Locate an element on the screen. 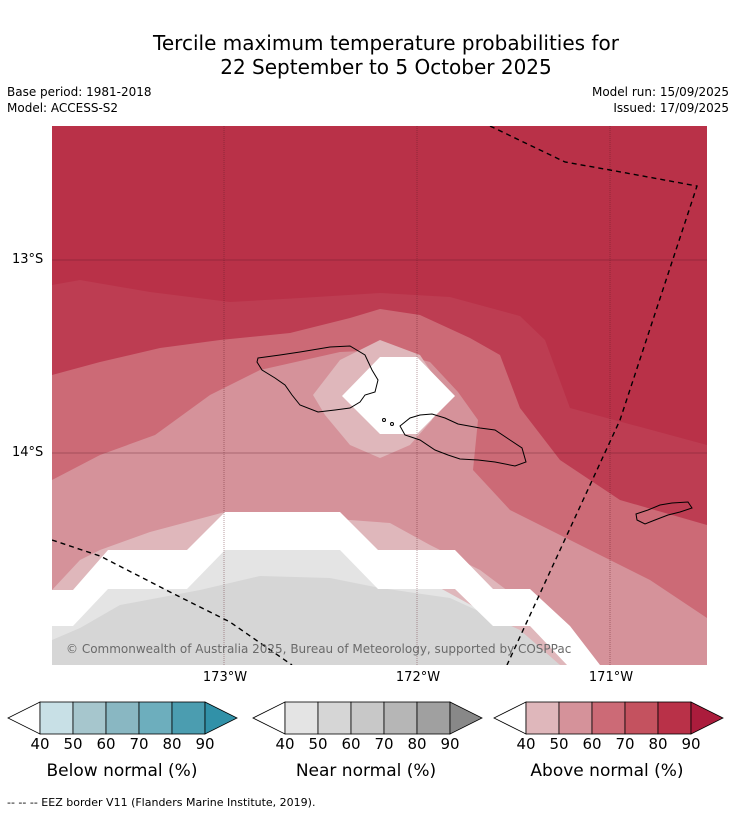 Image resolution: width=736 pixels, height=816 pixels. colorbar-below-tick: 40 is located at coordinates (40, 744).